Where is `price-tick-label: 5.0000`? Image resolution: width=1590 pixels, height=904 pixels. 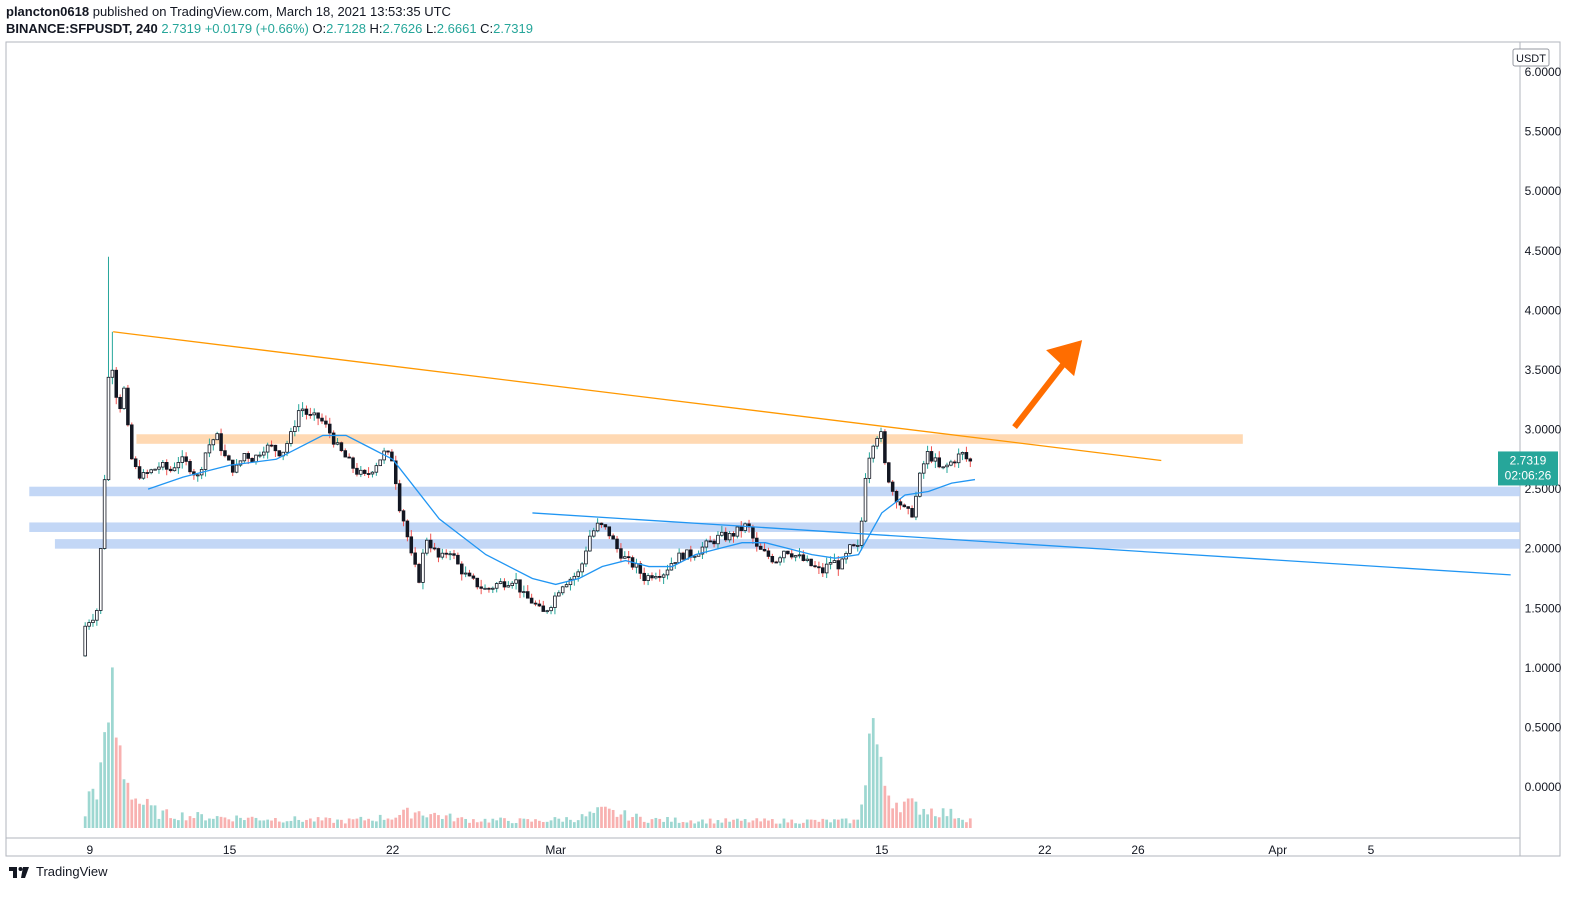 price-tick-label: 5.0000 is located at coordinates (1543, 191).